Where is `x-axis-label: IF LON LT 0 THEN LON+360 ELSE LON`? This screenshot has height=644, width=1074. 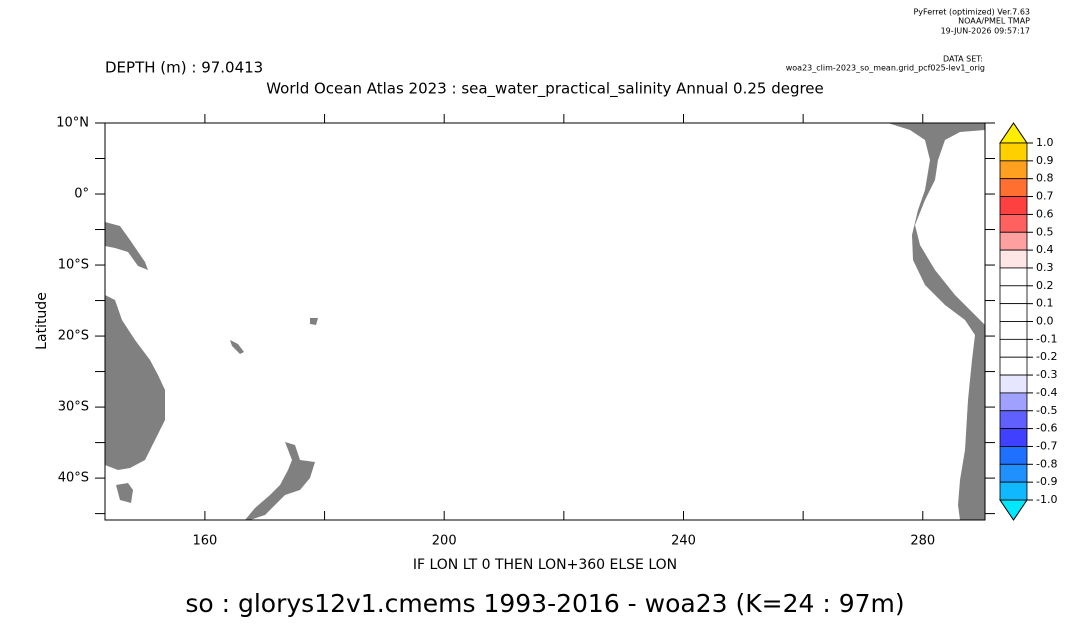
x-axis-label: IF LON LT 0 THEN LON+360 ELSE LON is located at coordinates (545, 565).